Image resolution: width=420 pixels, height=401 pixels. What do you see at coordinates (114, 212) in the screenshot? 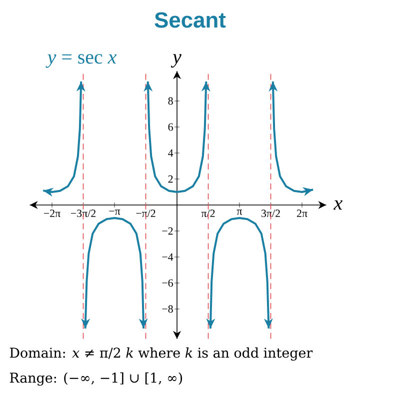
I see `x-tick-label: −π` at bounding box center [114, 212].